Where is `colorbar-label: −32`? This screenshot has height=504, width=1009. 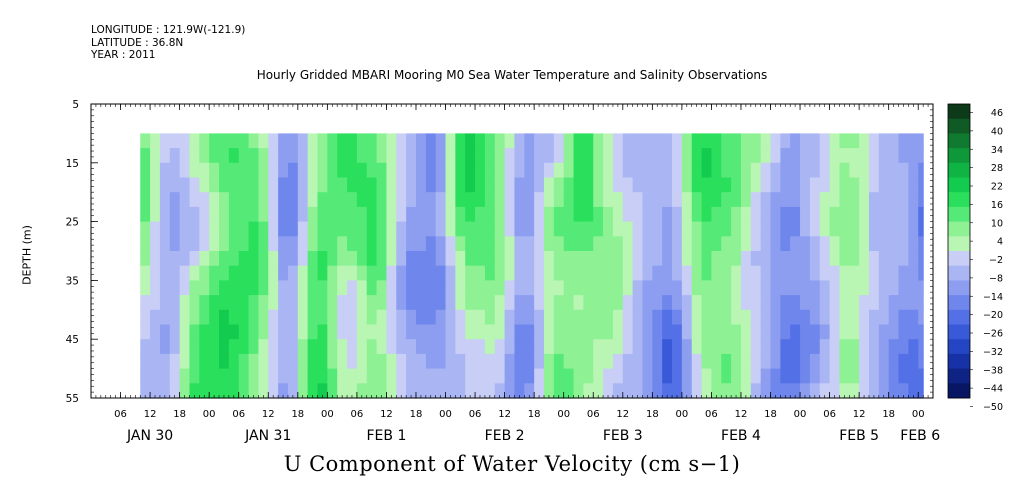
colorbar-label: −32 is located at coordinates (993, 352).